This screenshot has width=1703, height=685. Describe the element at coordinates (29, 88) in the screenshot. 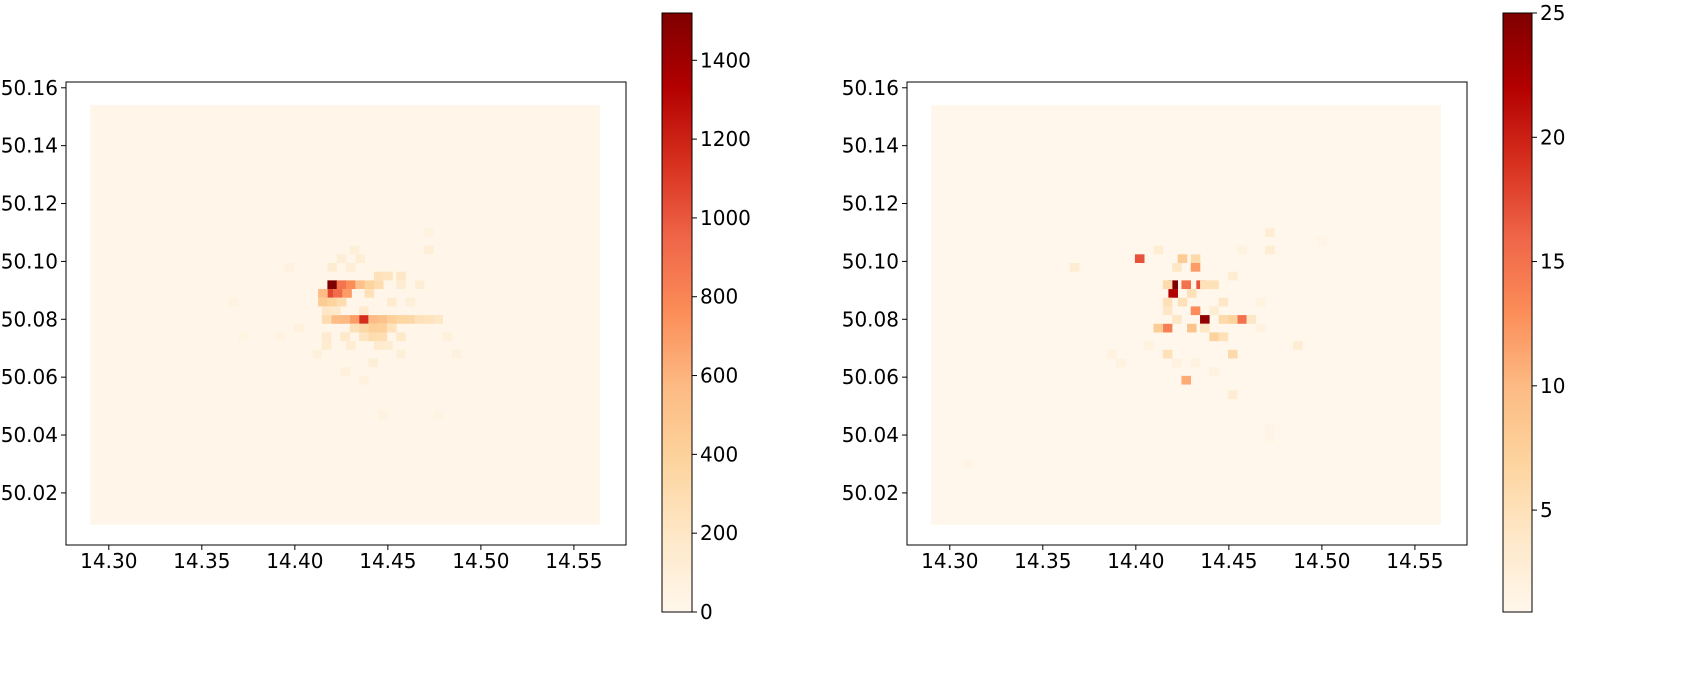

I see `y-tick-label: 50.16` at that location.